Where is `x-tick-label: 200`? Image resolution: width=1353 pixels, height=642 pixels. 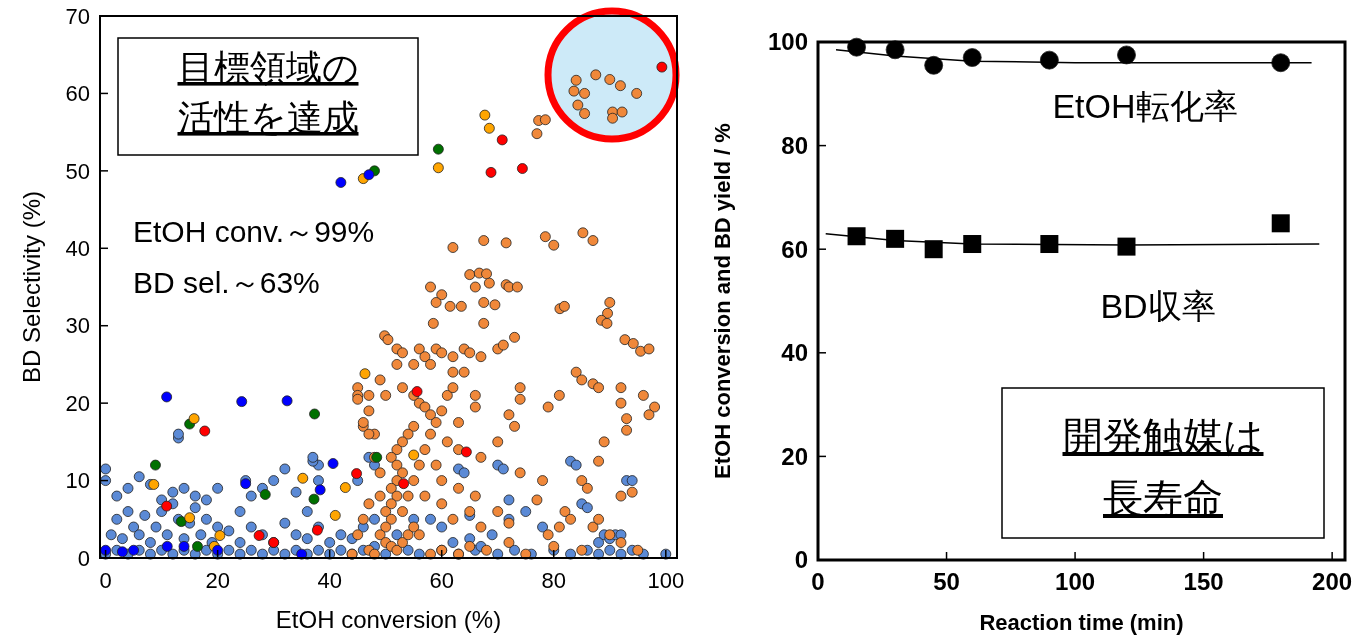
x-tick-label: 200 is located at coordinates (1332, 581).